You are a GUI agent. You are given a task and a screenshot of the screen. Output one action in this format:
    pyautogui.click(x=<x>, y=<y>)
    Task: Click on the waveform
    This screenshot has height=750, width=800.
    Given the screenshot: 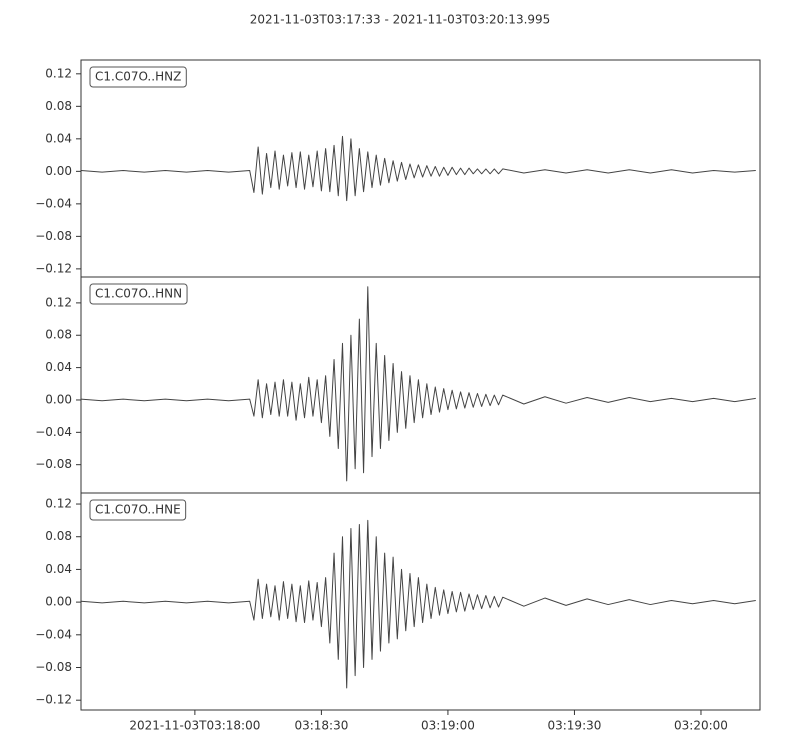 What is the action you would take?
    pyautogui.click(x=418, y=168)
    